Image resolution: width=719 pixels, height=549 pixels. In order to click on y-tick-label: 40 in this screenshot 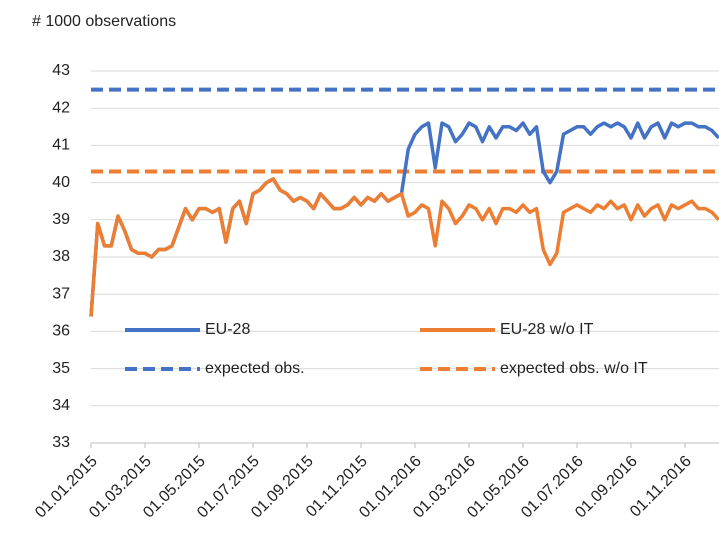, I will do `click(61, 182)`.